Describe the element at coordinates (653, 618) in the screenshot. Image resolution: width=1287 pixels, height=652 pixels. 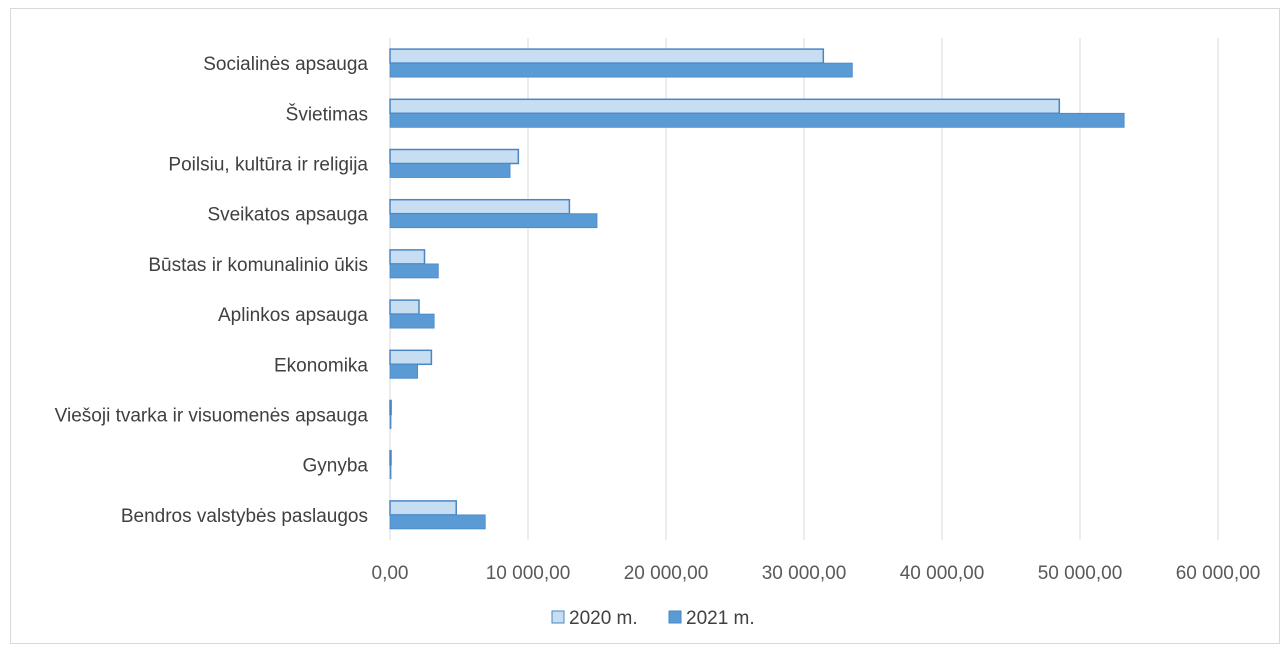
I see `legend: 2020 m. 2021 m.` at that location.